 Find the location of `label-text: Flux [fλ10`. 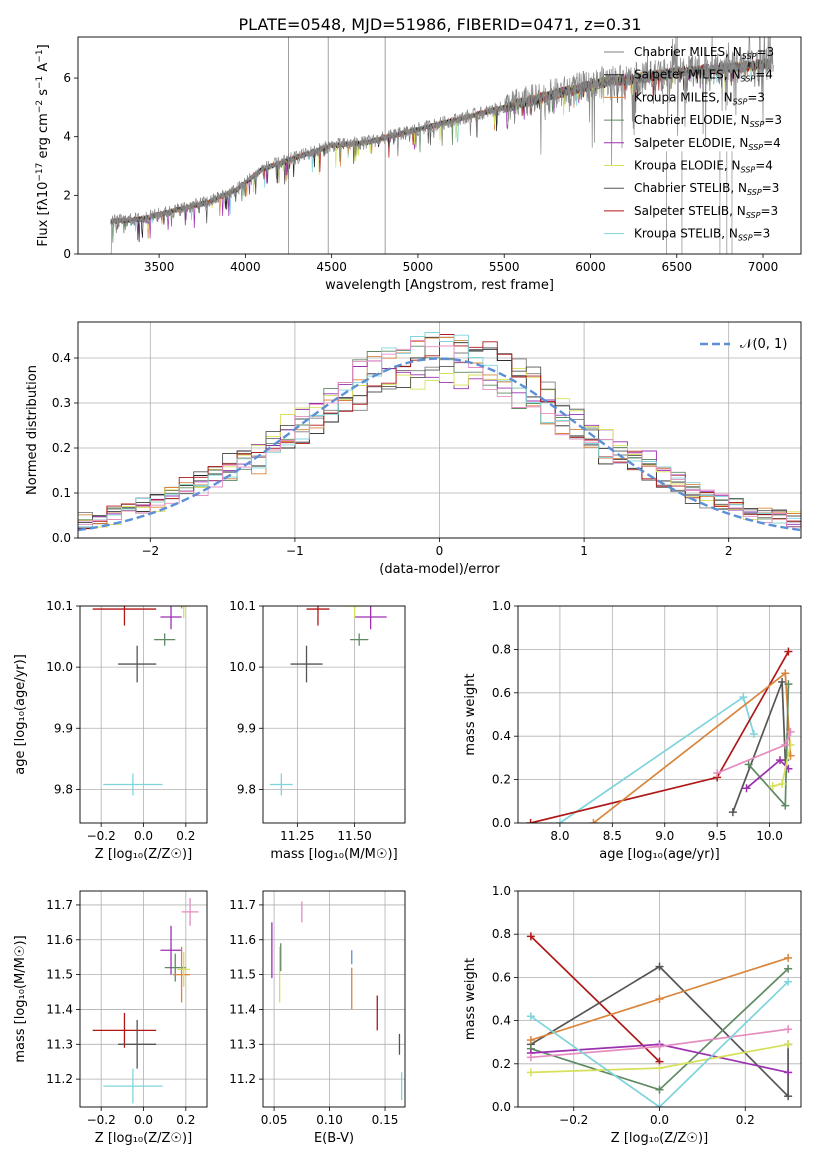

label-text: Flux [fλ10 is located at coordinates (43, 214).